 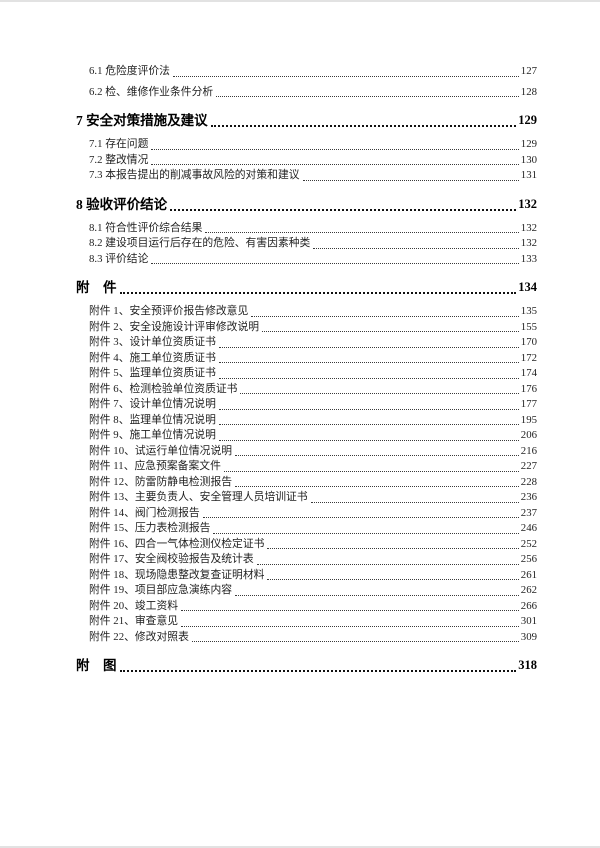 What do you see at coordinates (528, 621) in the screenshot?
I see `toc-entry-page-number: 301` at bounding box center [528, 621].